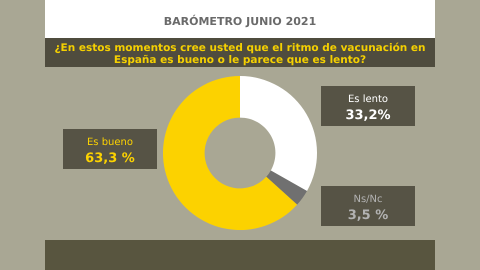 The image size is (480, 270). What do you see at coordinates (368, 115) in the screenshot?
I see `data-label: 33,2%` at bounding box center [368, 115].